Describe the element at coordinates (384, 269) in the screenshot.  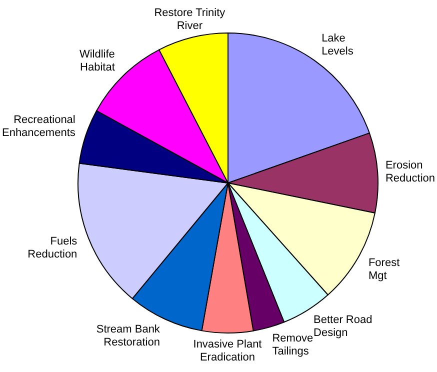
I see `slice-label: Forest Mgt` at that location.